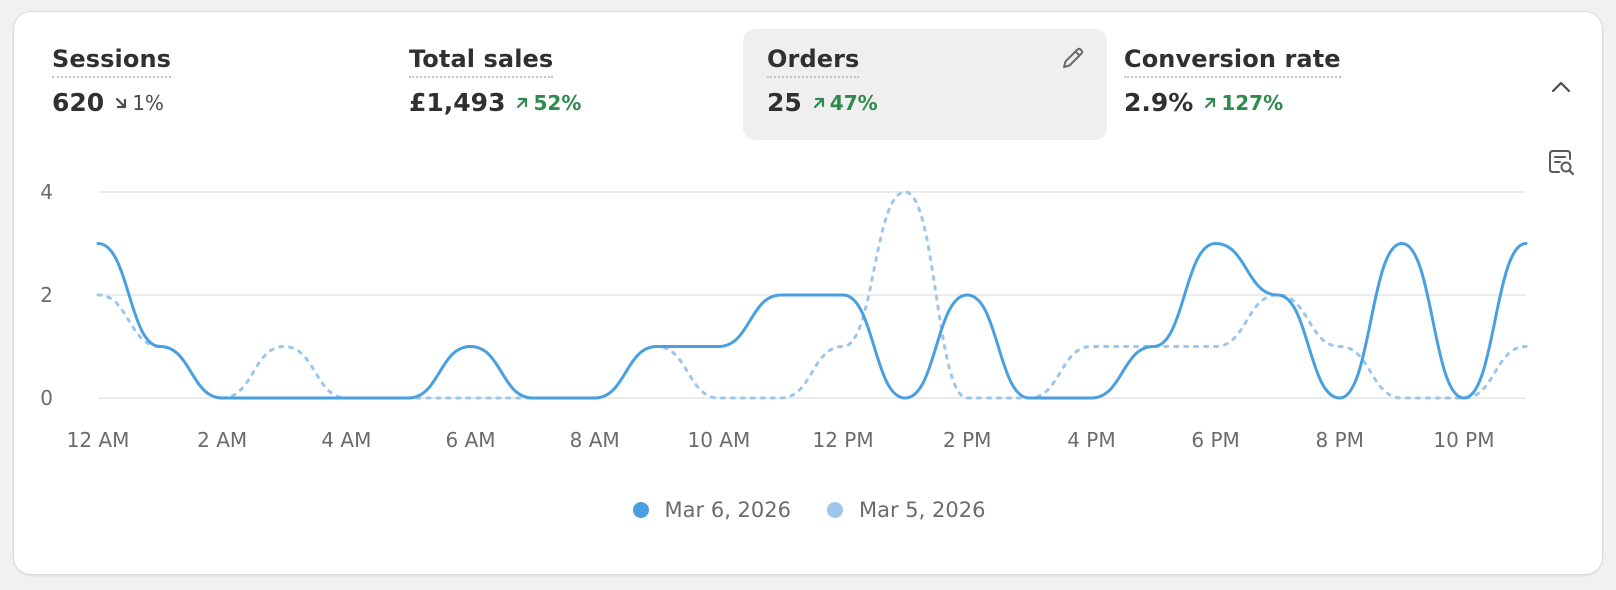  What do you see at coordinates (922, 510) in the screenshot?
I see `legend-label: Mar 5, 2026` at bounding box center [922, 510].